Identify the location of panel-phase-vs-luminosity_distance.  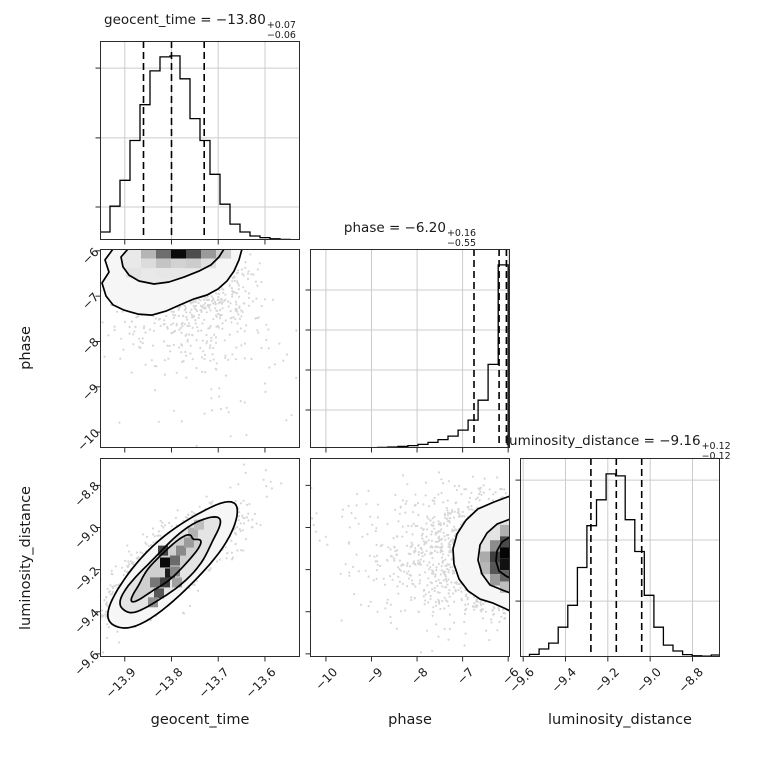
(407, 560).